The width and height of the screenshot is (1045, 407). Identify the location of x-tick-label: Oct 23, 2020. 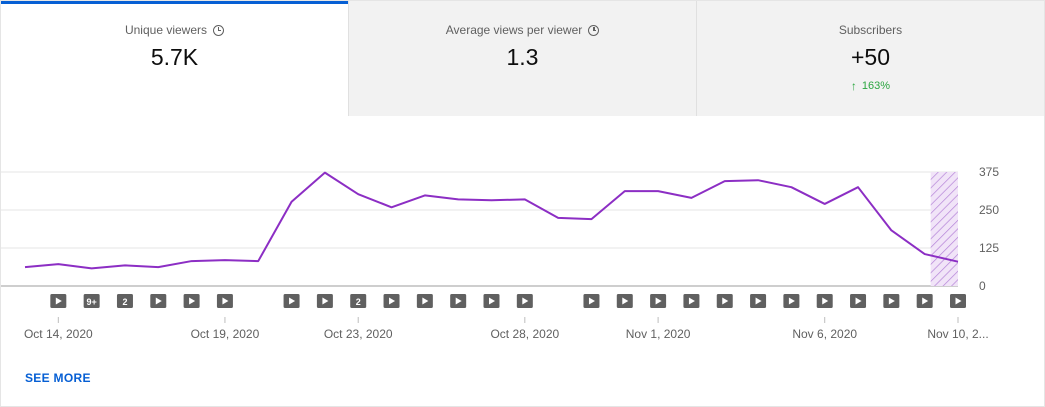
(358, 334).